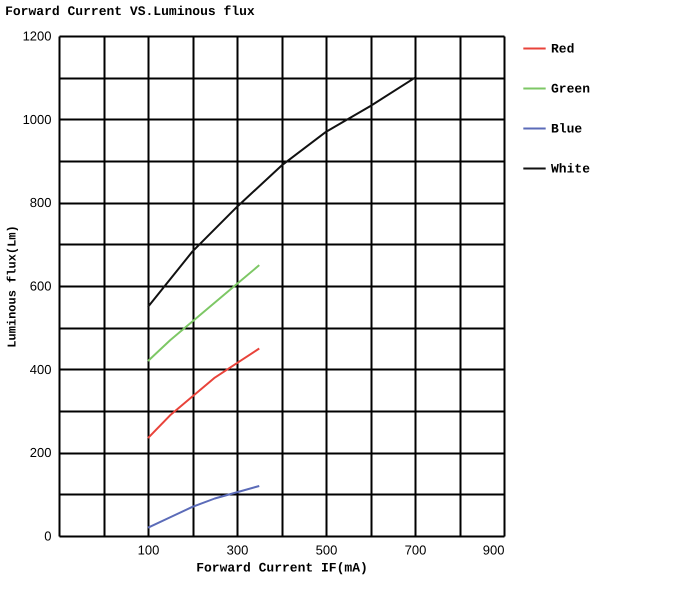 This screenshot has width=682, height=600. What do you see at coordinates (562, 49) in the screenshot?
I see `legend-label: Red` at bounding box center [562, 49].